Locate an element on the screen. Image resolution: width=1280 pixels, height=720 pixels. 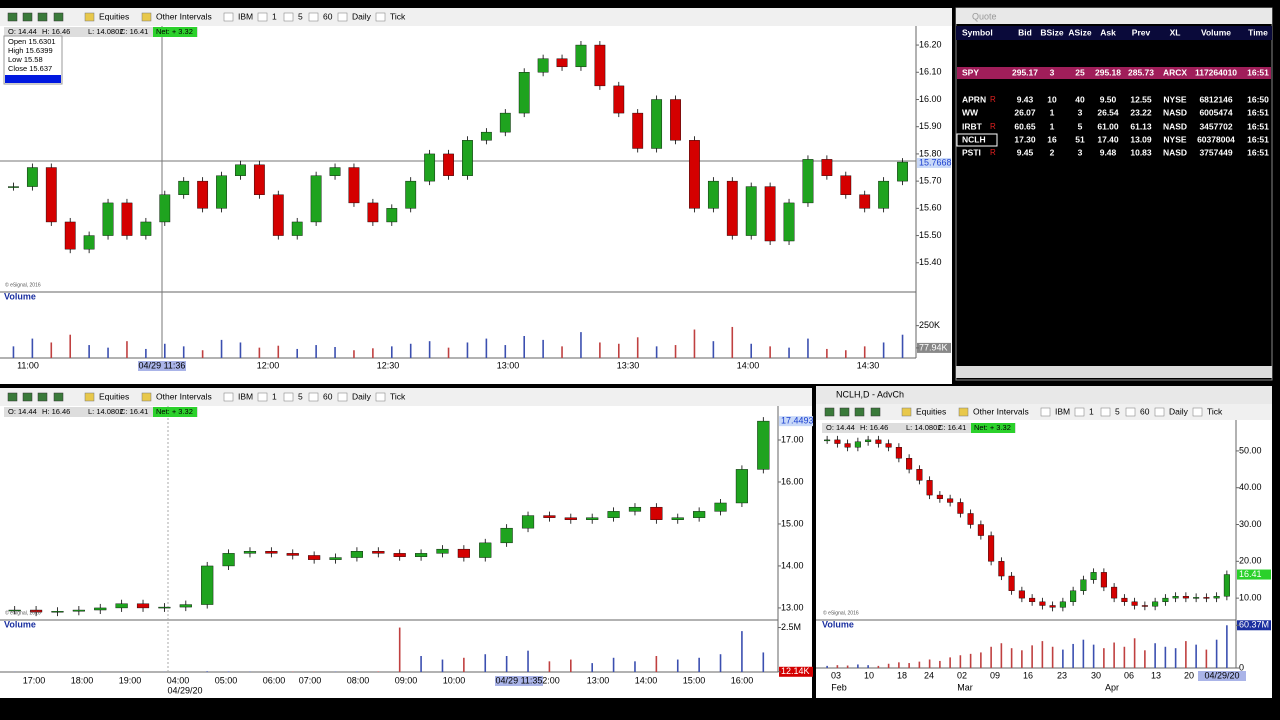
column-header: ASize is located at coordinates (1079, 32).